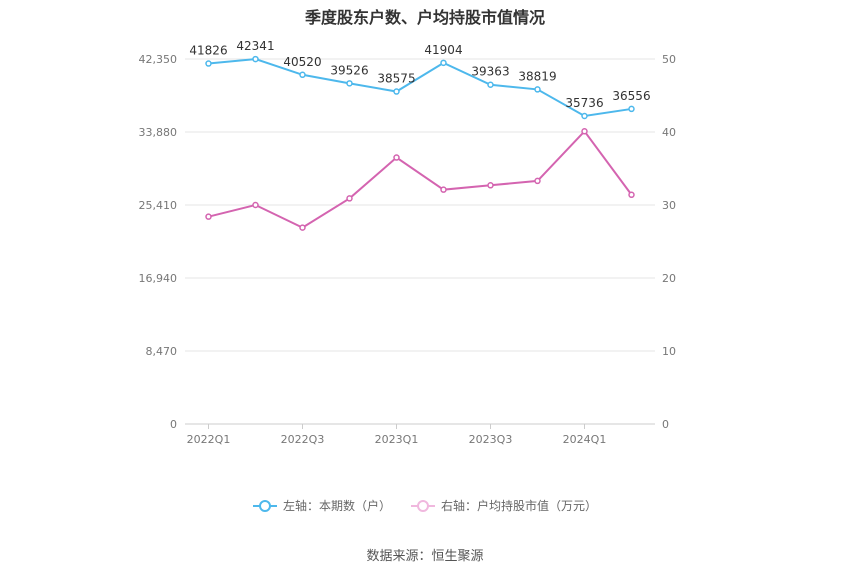 This screenshot has height=575, width=850. Describe the element at coordinates (162, 351) in the screenshot. I see `y-left-tick-label: 8,470` at that location.